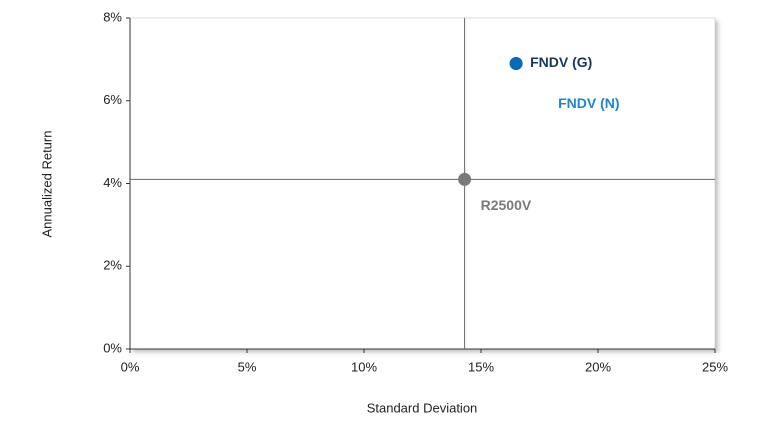 This screenshot has width=765, height=423. I want to click on y-tick-label: 0%, so click(112, 347).